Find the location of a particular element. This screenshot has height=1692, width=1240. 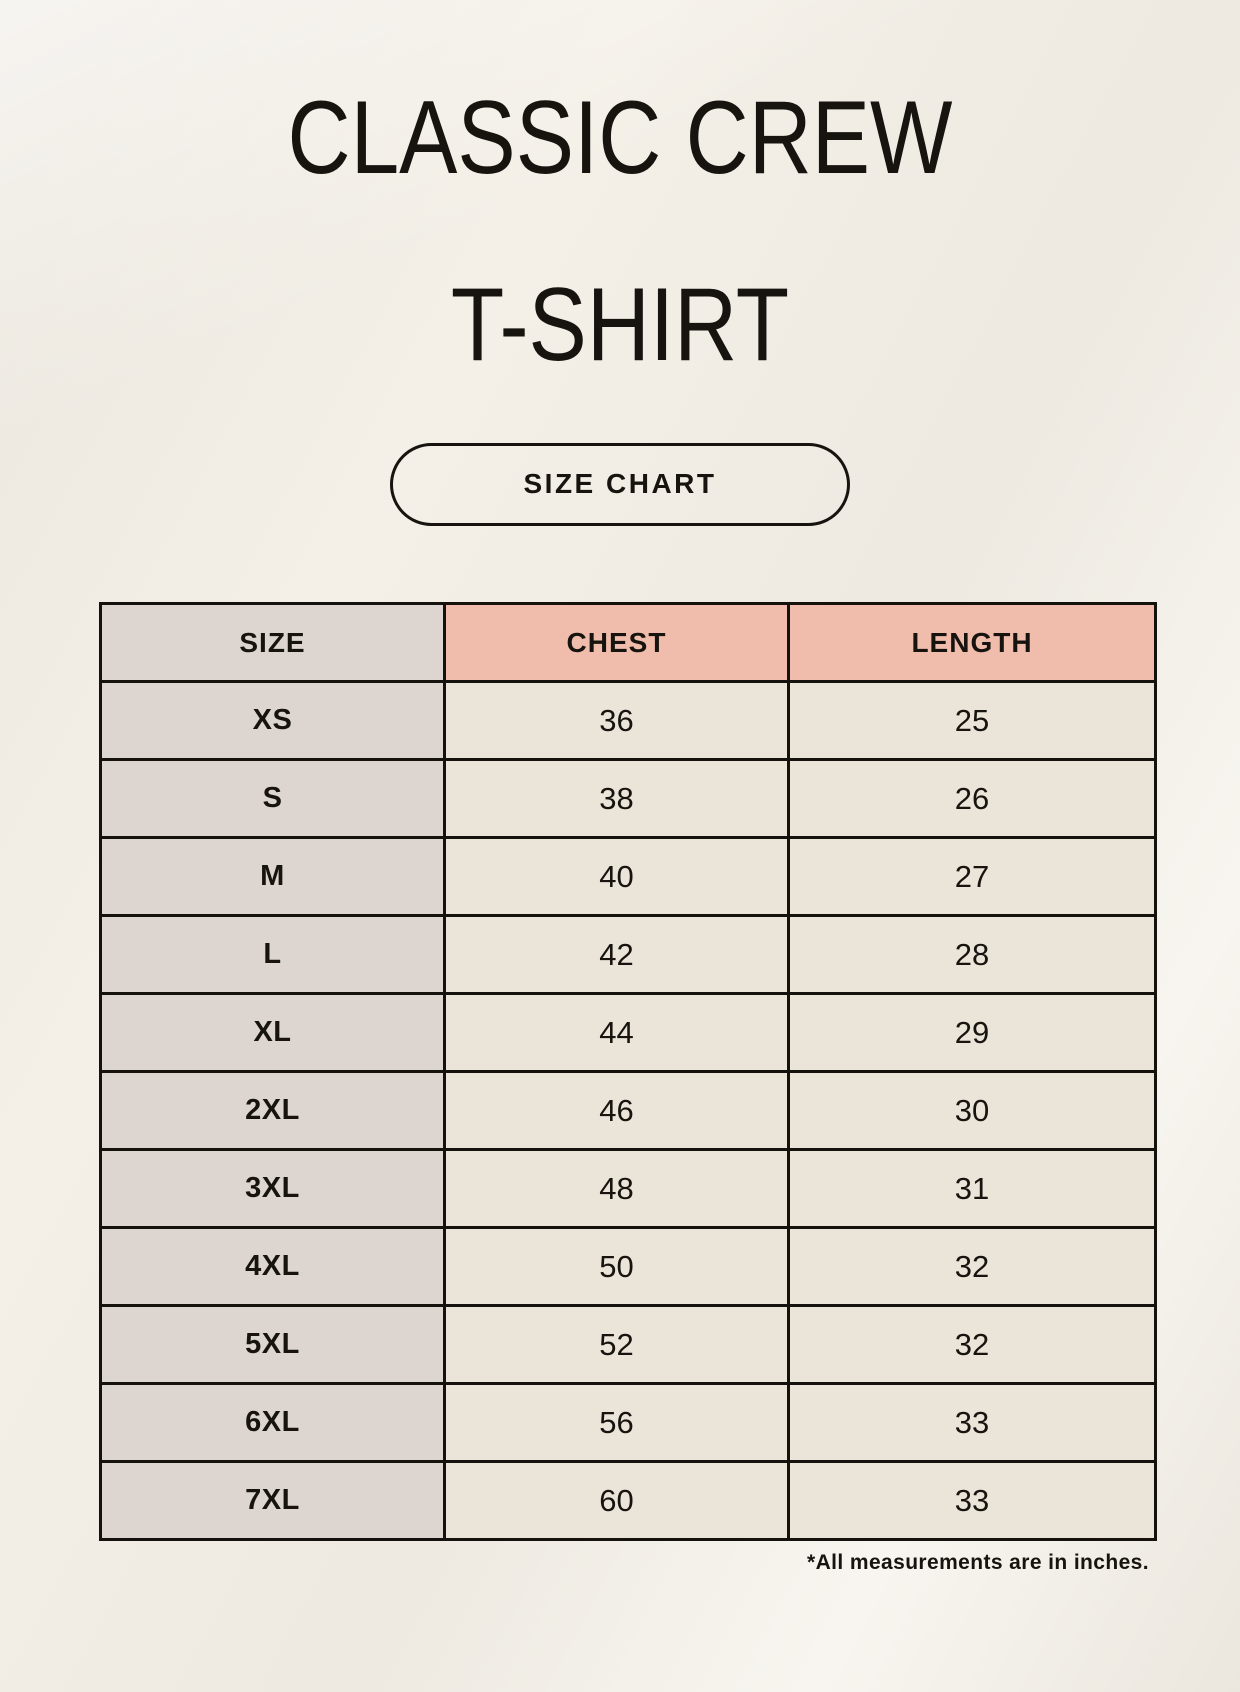

column-header-length: LENGTH is located at coordinates (972, 642).